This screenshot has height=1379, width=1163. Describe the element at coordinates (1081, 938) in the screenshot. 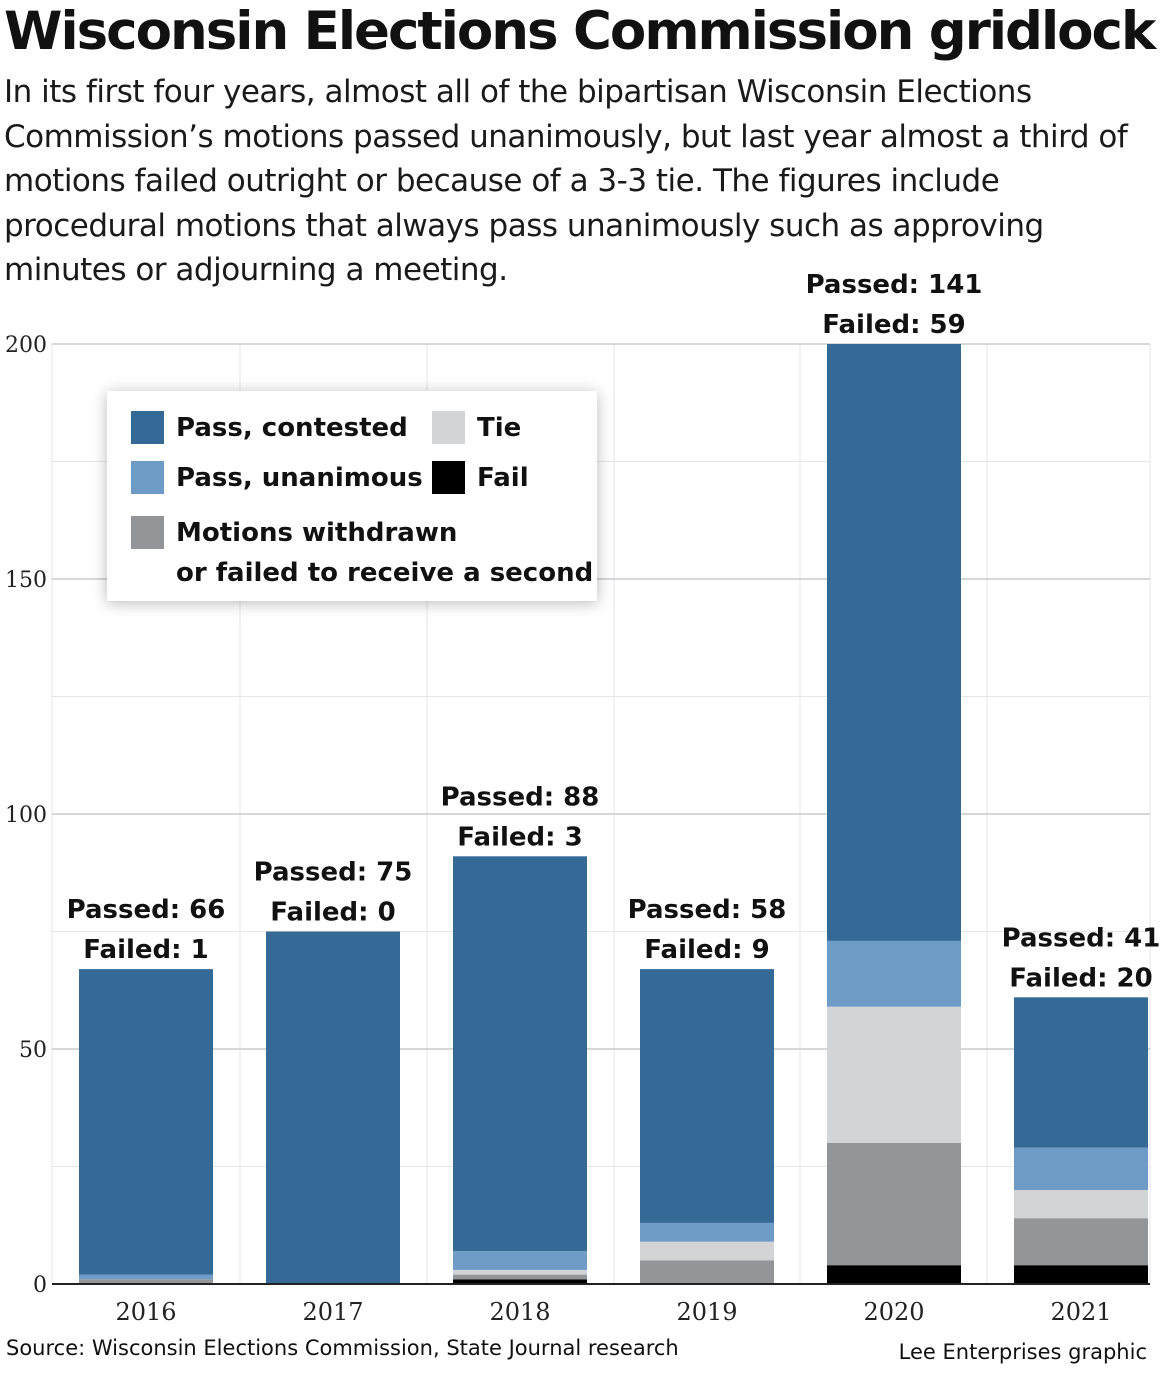

I see `bar-label-passed-2021: Passed: 41` at that location.